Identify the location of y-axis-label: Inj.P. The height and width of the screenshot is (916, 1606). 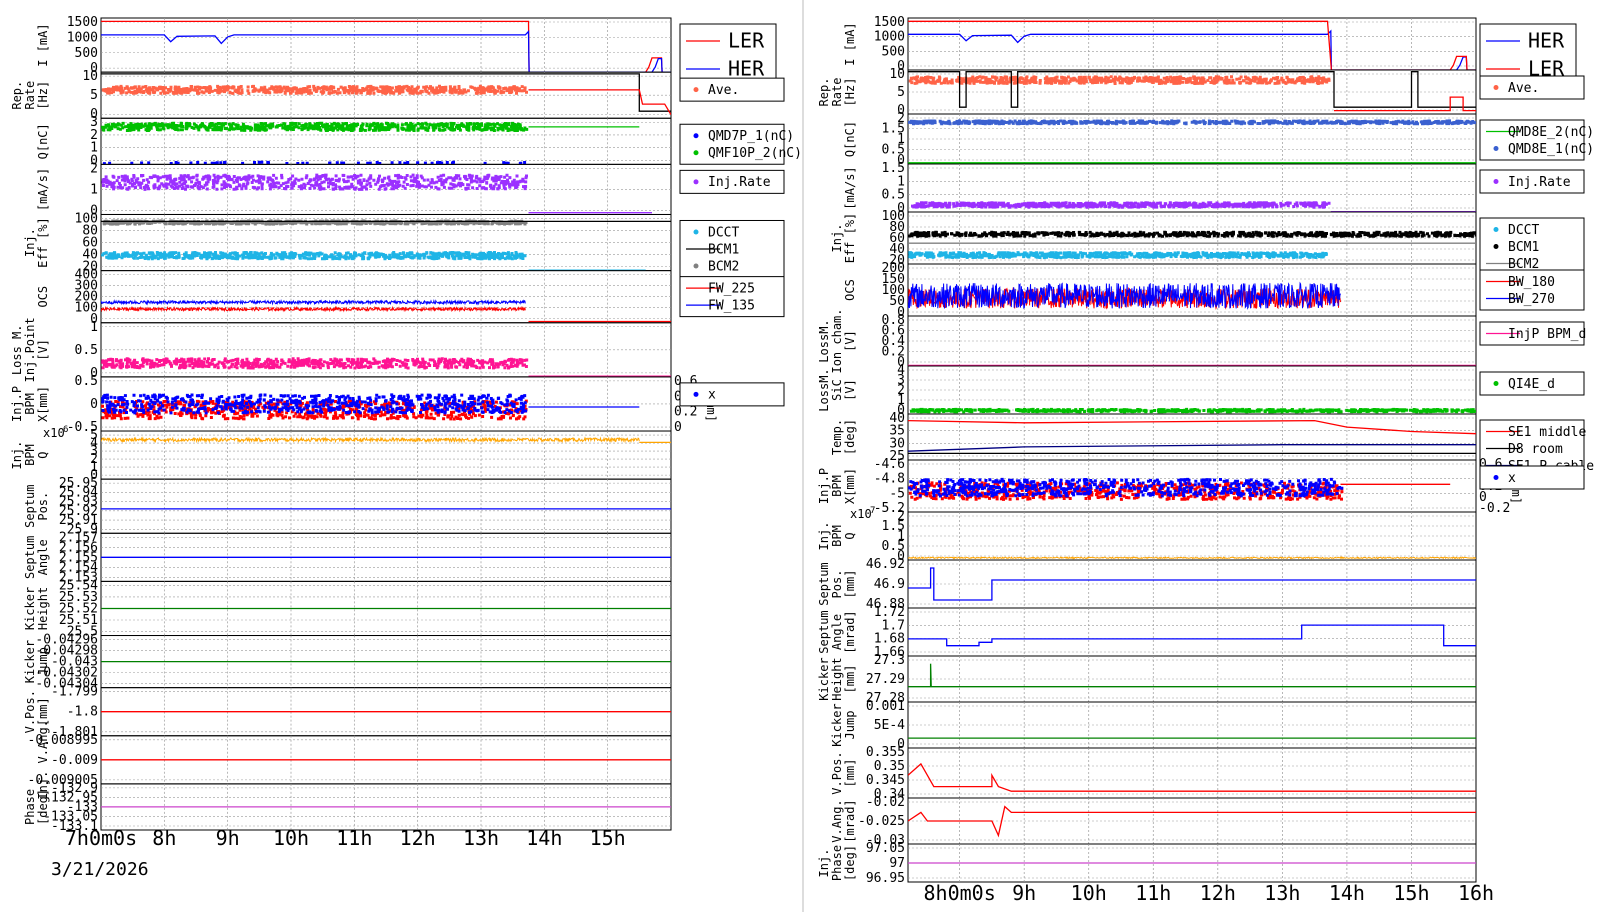
(17, 404).